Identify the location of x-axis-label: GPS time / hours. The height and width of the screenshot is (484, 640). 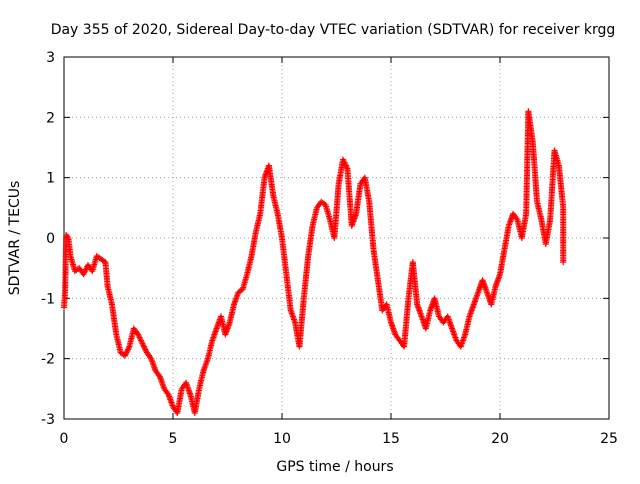
(334, 467).